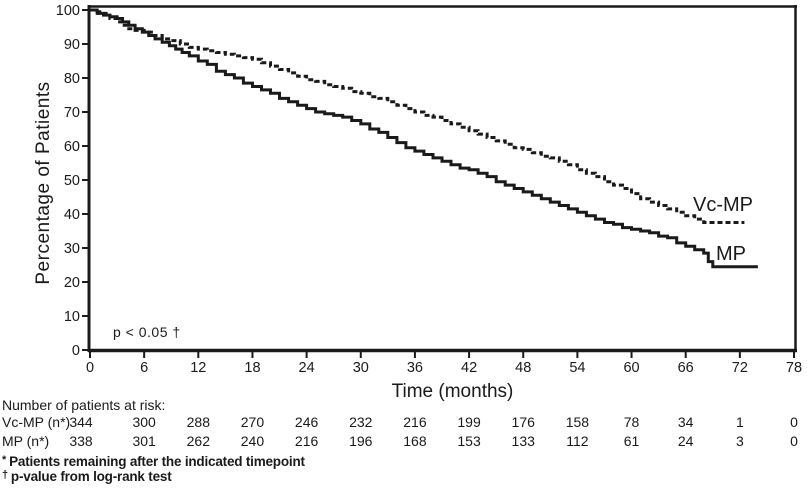  I want to click on asterisk-marker: *, so click(4, 460).